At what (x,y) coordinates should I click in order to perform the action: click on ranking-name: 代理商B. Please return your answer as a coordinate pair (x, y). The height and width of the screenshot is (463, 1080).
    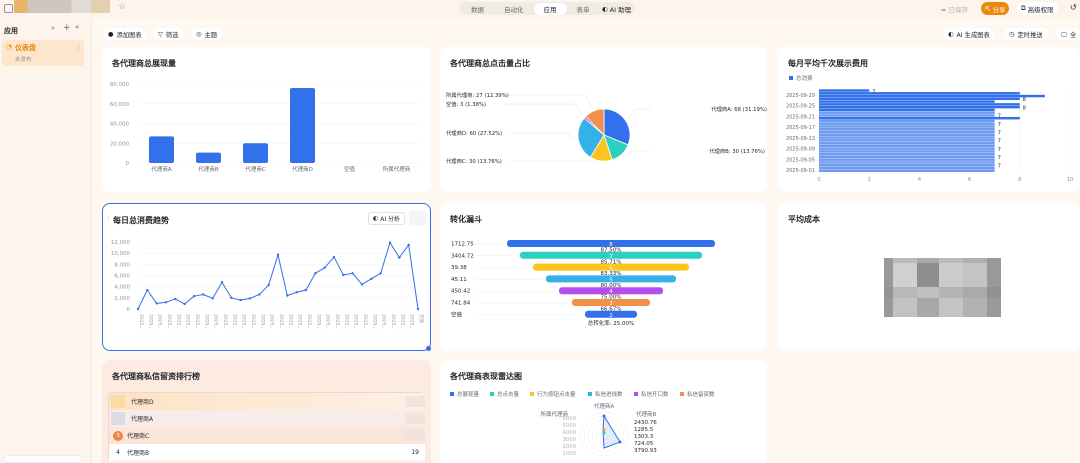
    Looking at the image, I should click on (138, 453).